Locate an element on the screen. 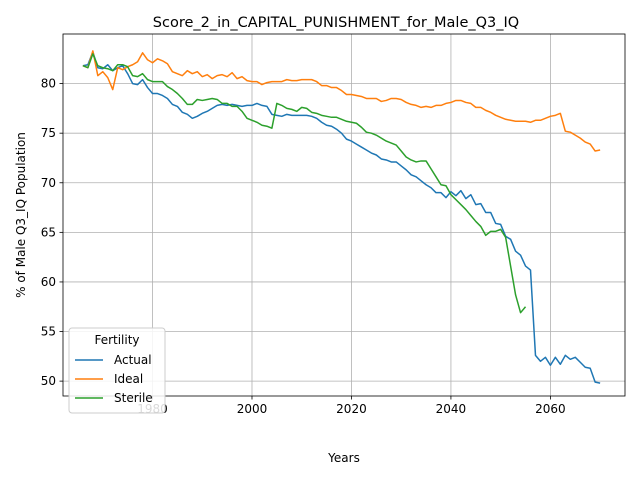 The image size is (640, 480). y-tick-label: 80 is located at coordinates (48, 84).